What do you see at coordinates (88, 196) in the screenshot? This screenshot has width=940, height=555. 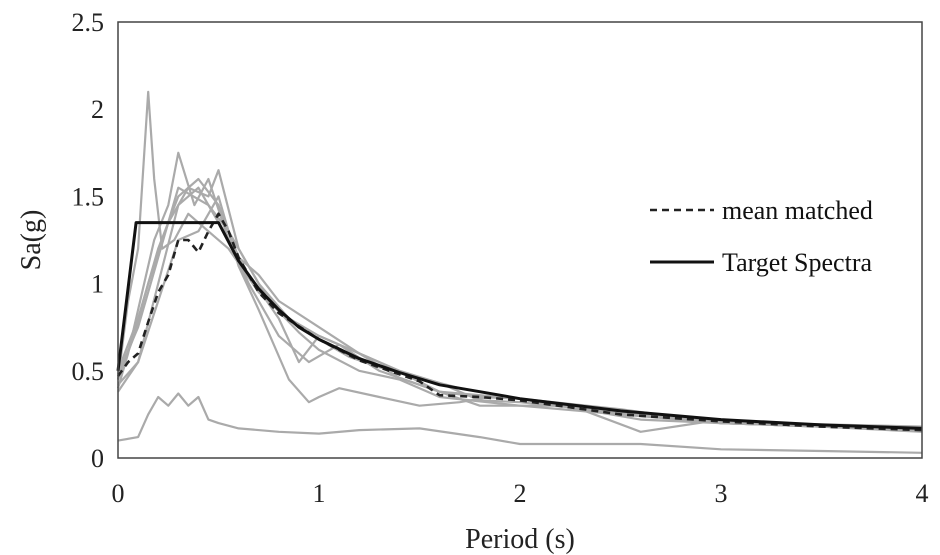 I see `y-tick-label: 1.5` at bounding box center [88, 196].